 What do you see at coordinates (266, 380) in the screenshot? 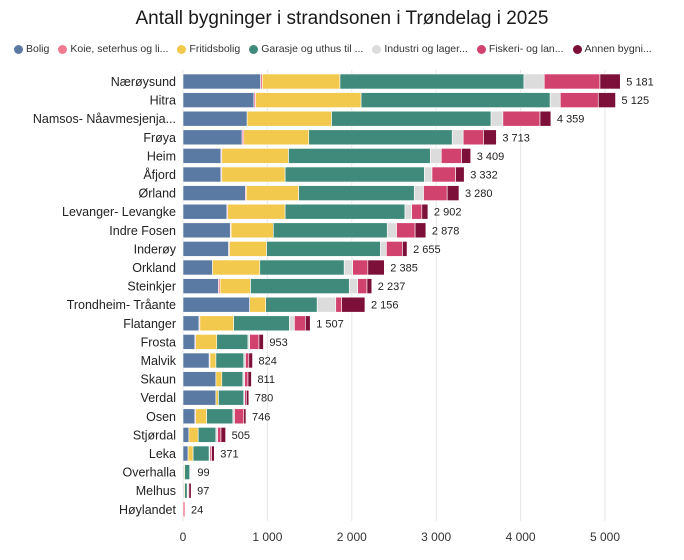
I see `total-label: 811` at bounding box center [266, 380].